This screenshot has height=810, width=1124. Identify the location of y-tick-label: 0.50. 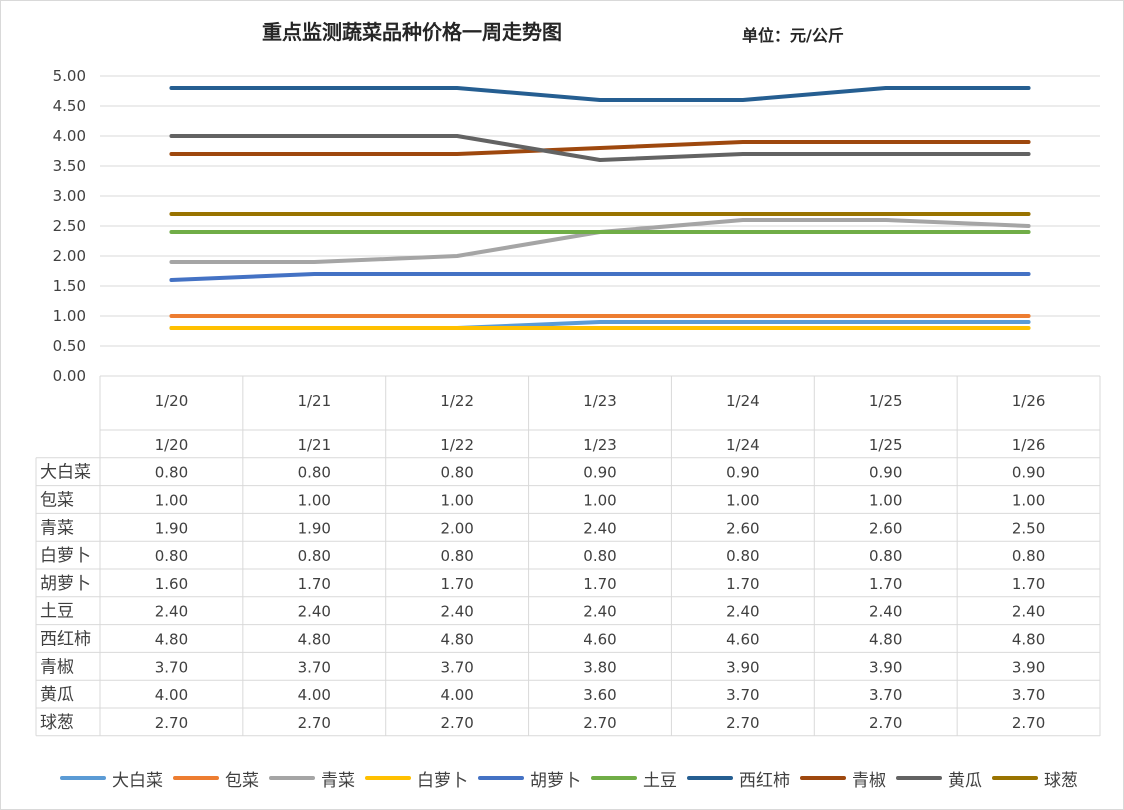
(69, 346).